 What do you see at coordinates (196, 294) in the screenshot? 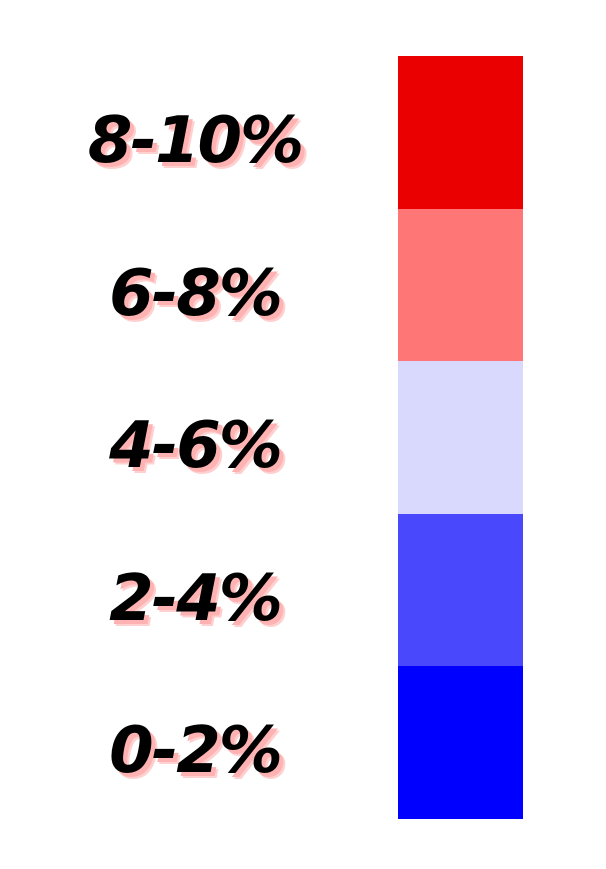
I see `legend-label-6-8: 6-8%` at bounding box center [196, 294].